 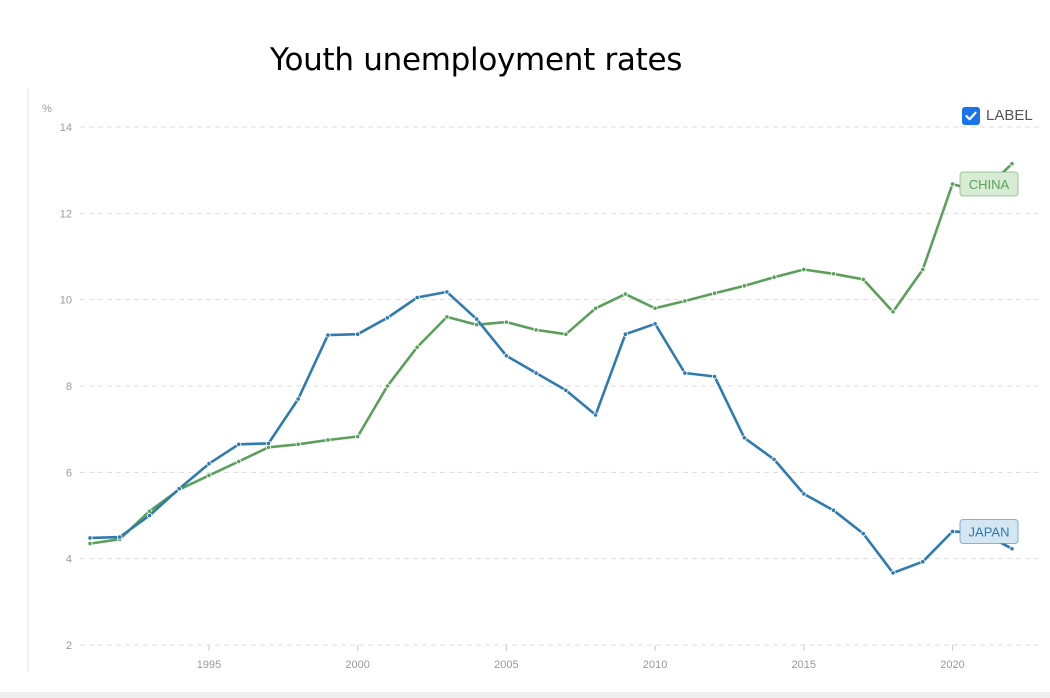 What do you see at coordinates (69, 387) in the screenshot?
I see `y-tick-label: 8` at bounding box center [69, 387].